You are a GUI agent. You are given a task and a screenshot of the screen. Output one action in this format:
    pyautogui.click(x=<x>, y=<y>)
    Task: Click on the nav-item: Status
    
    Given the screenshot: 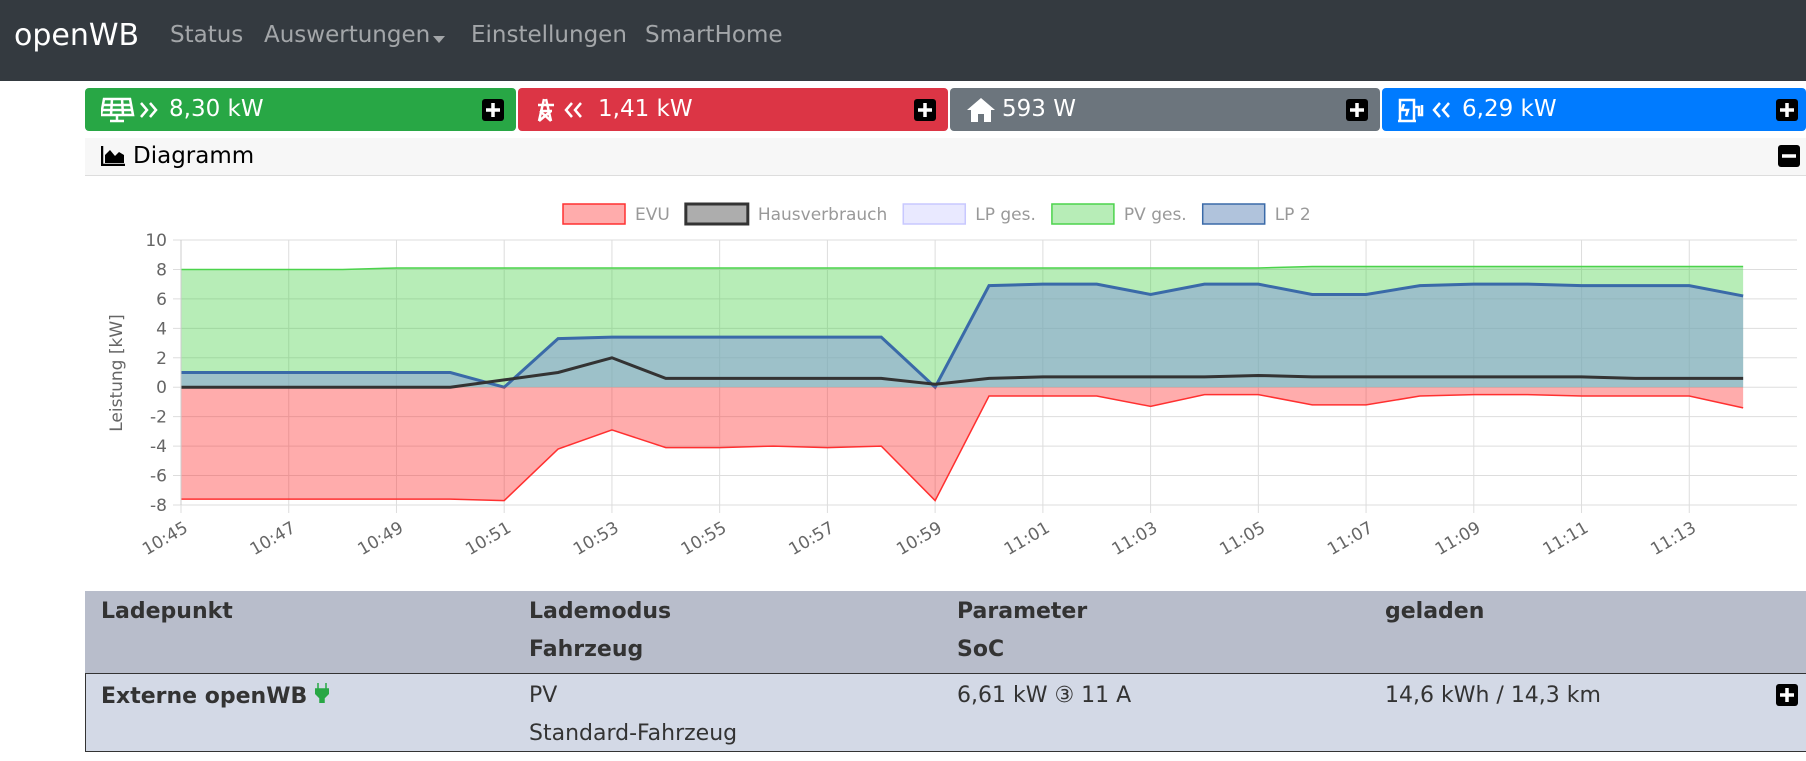 What is the action you would take?
    pyautogui.click(x=207, y=35)
    